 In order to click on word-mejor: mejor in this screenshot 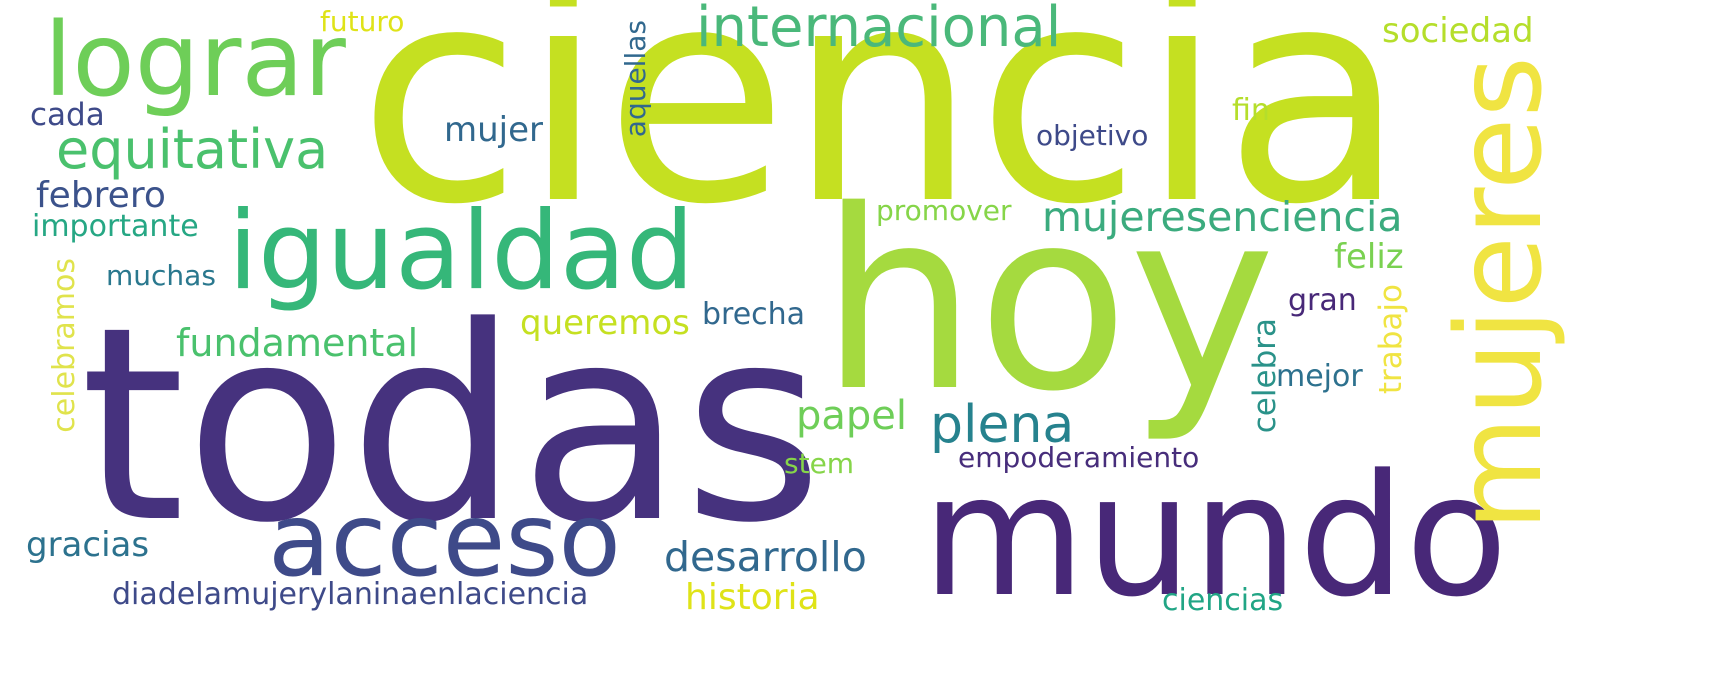, I will do `click(1319, 376)`.